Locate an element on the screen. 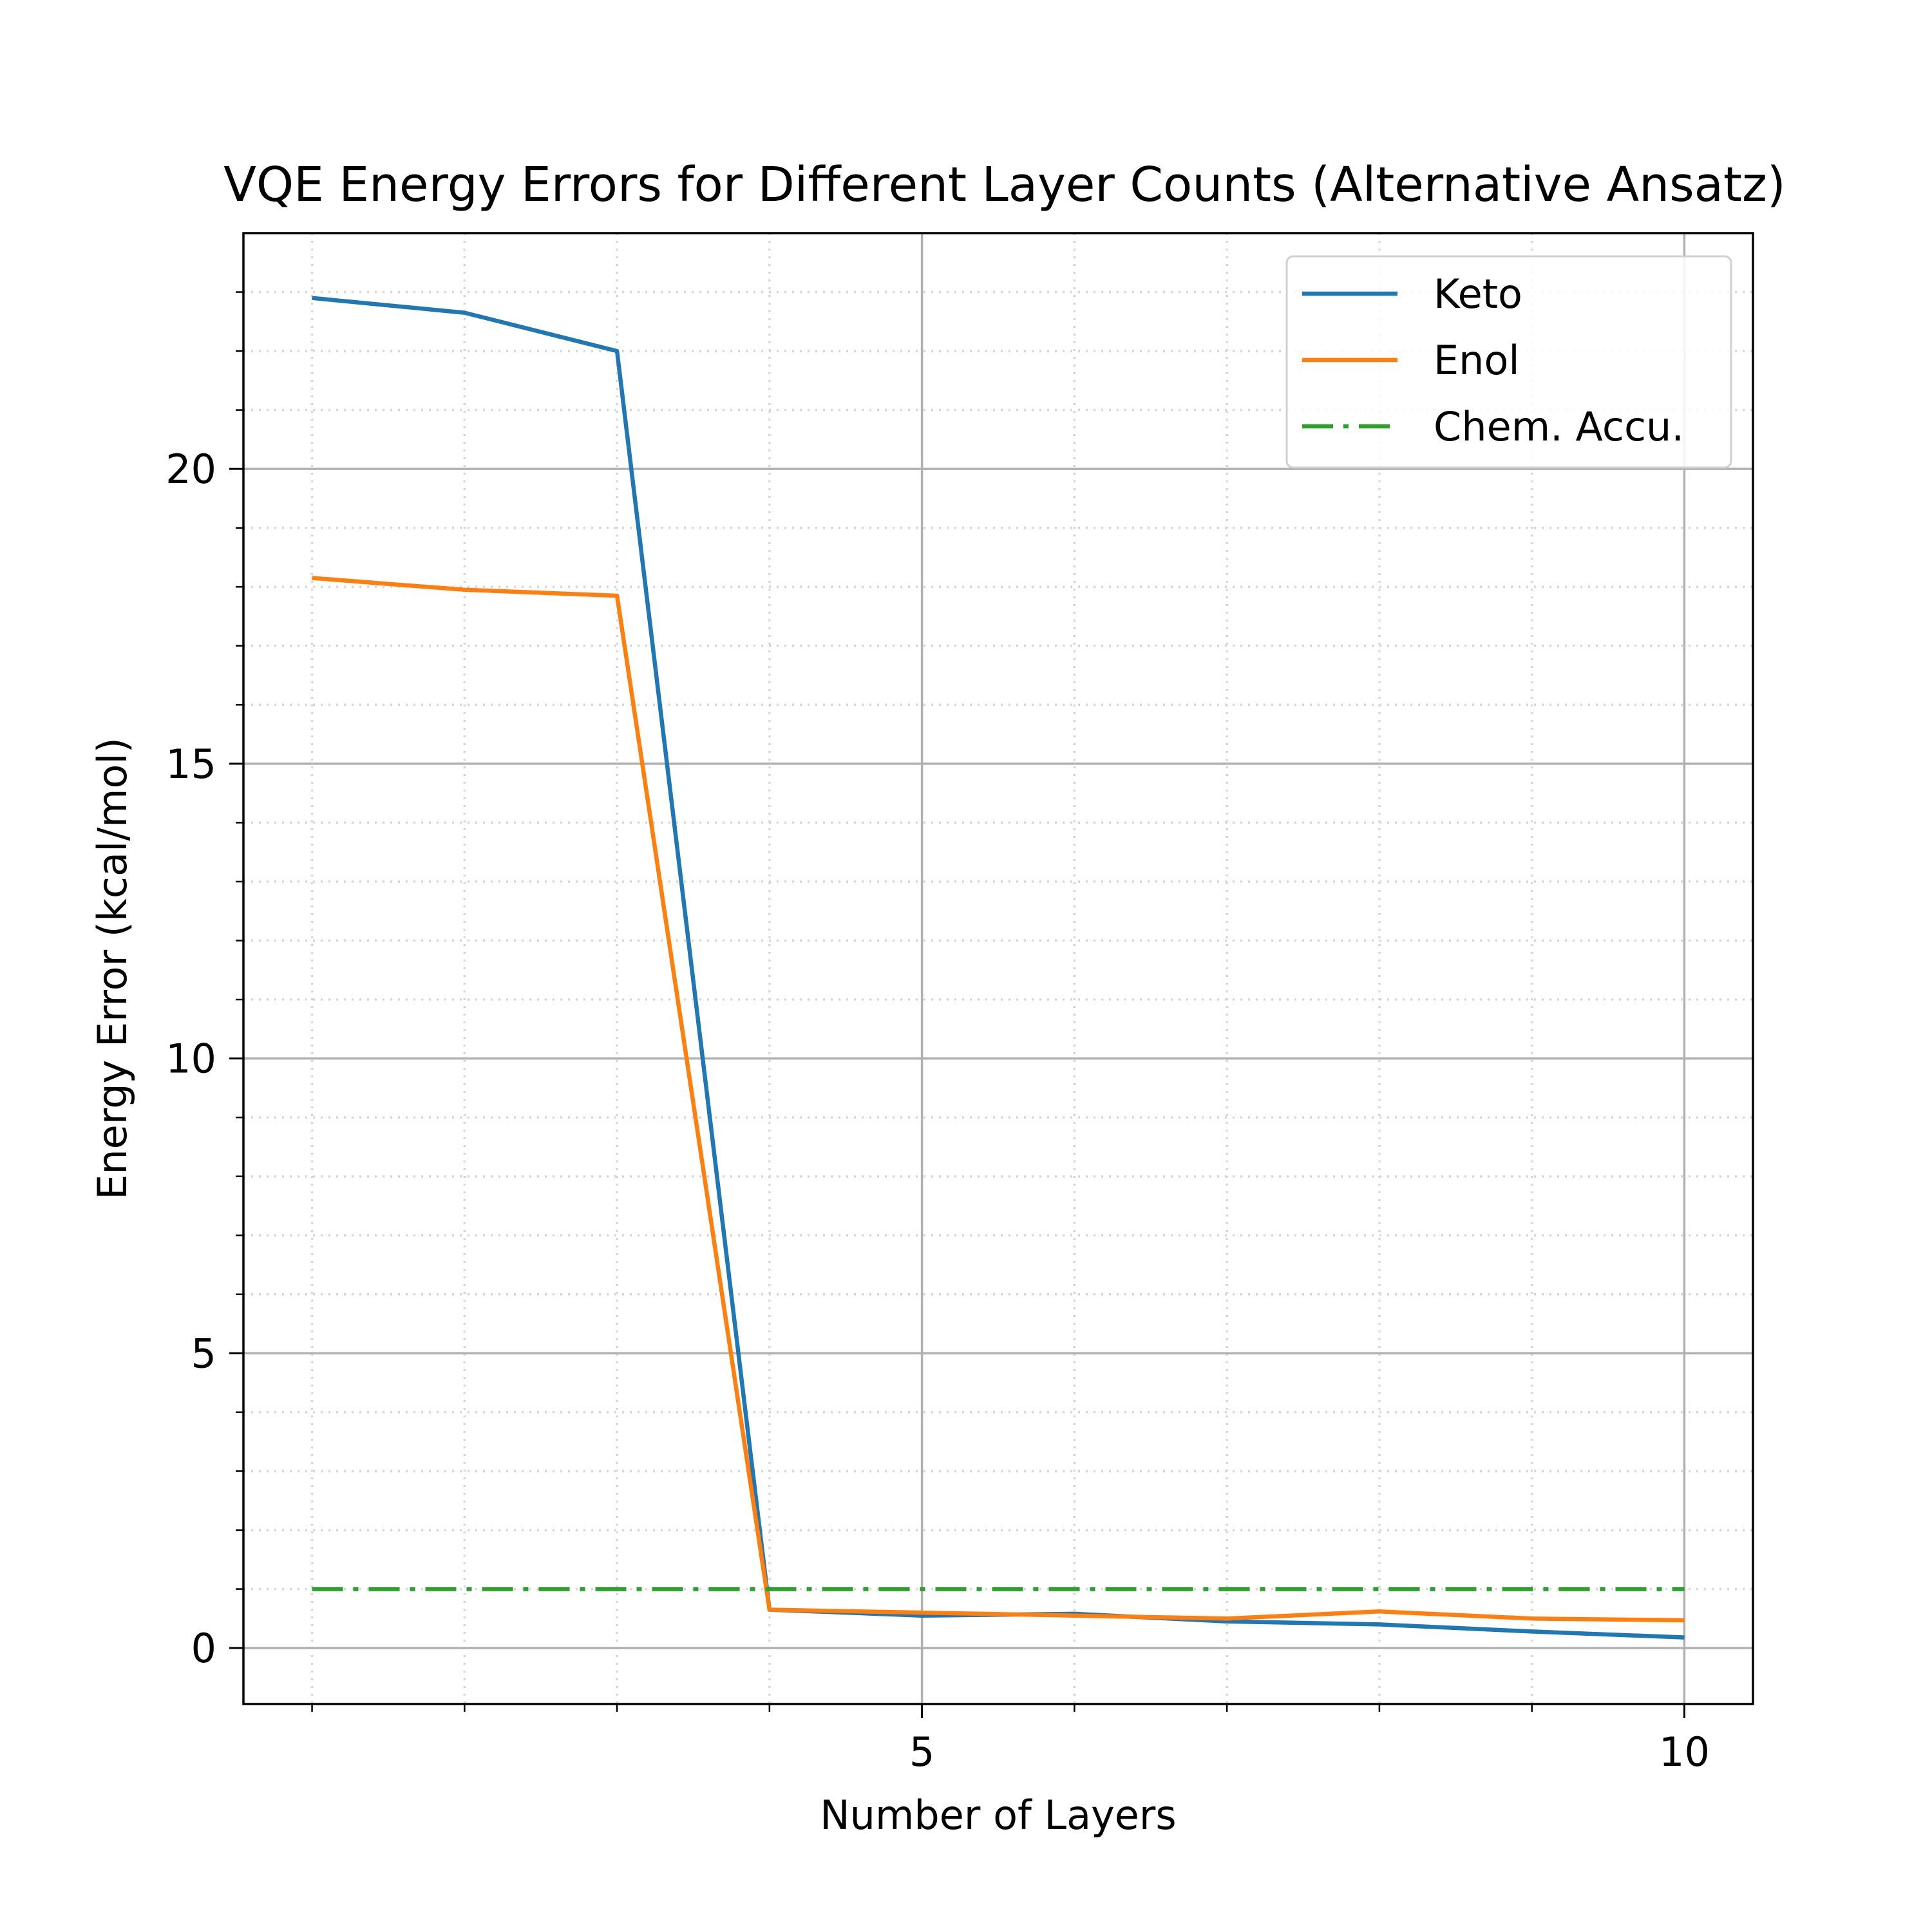 The image size is (1932, 1932). legend-label: Keto is located at coordinates (1478, 293).